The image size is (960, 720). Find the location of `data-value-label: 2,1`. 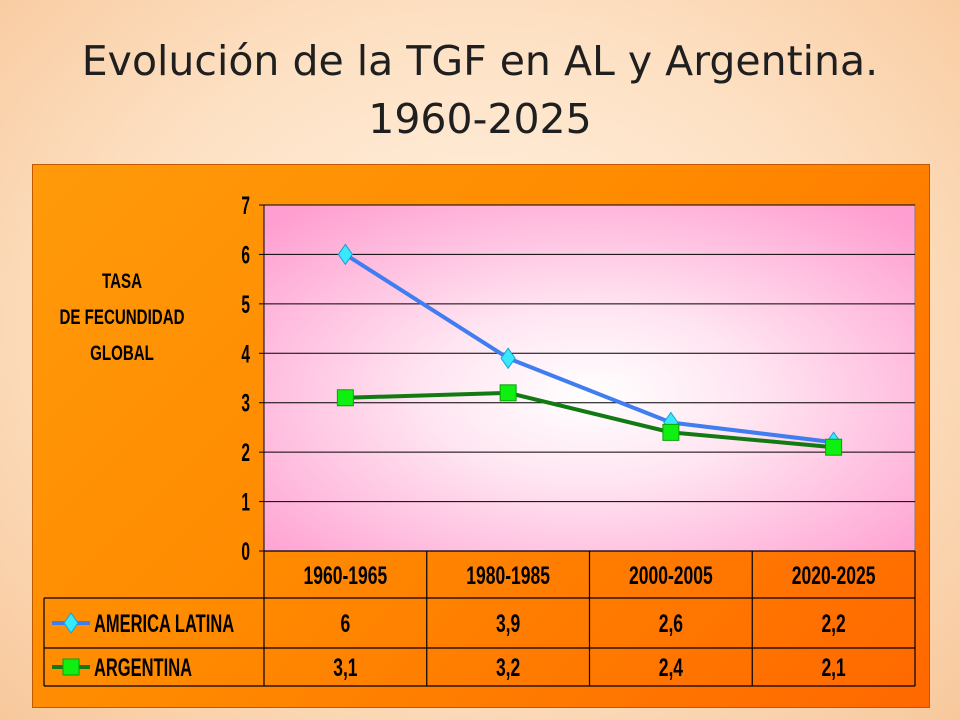

data-value-label: 2,1 is located at coordinates (833, 667).